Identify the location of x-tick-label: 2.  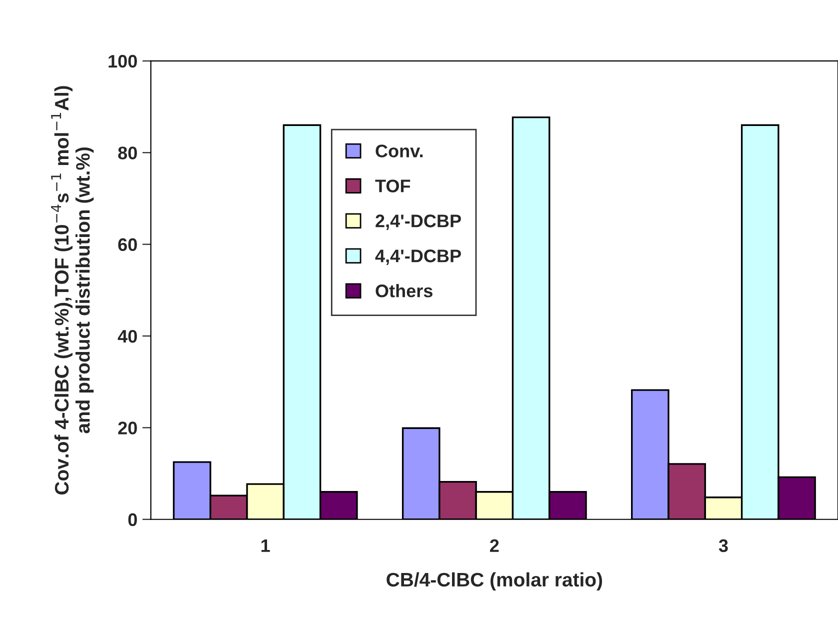
(494, 545).